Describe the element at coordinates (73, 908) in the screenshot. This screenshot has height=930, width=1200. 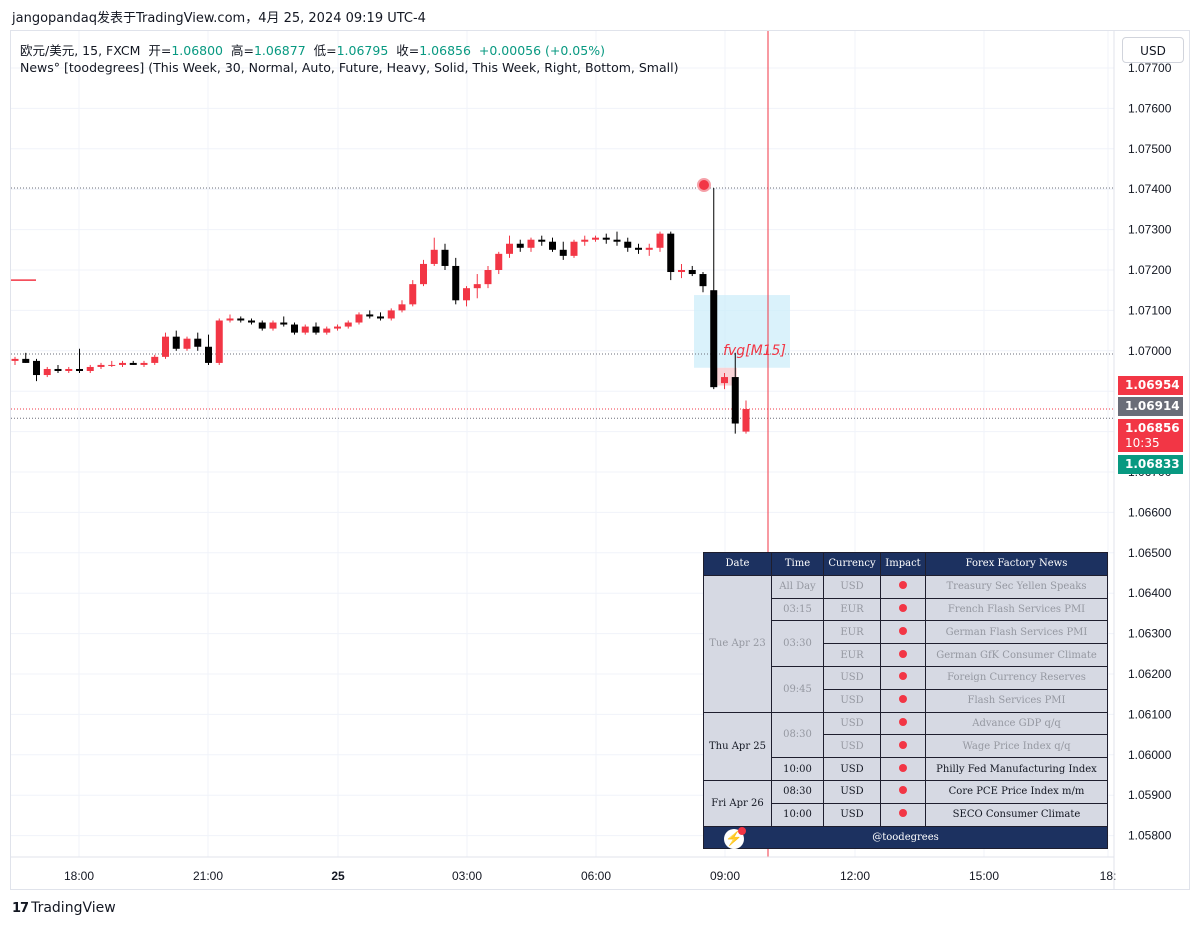
I see `brand-name: TradingView` at that location.